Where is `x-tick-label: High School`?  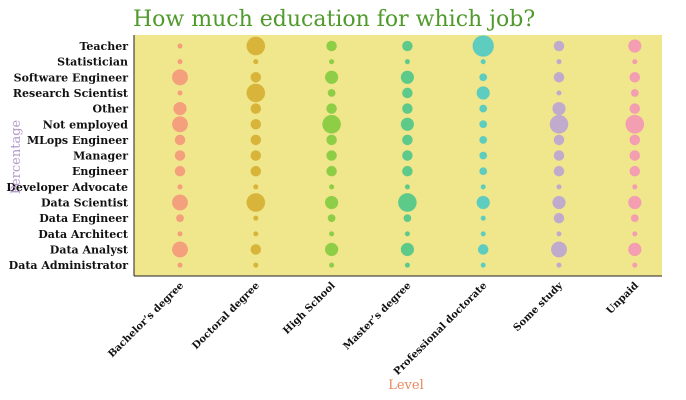 x-tick-label: High School is located at coordinates (309, 308).